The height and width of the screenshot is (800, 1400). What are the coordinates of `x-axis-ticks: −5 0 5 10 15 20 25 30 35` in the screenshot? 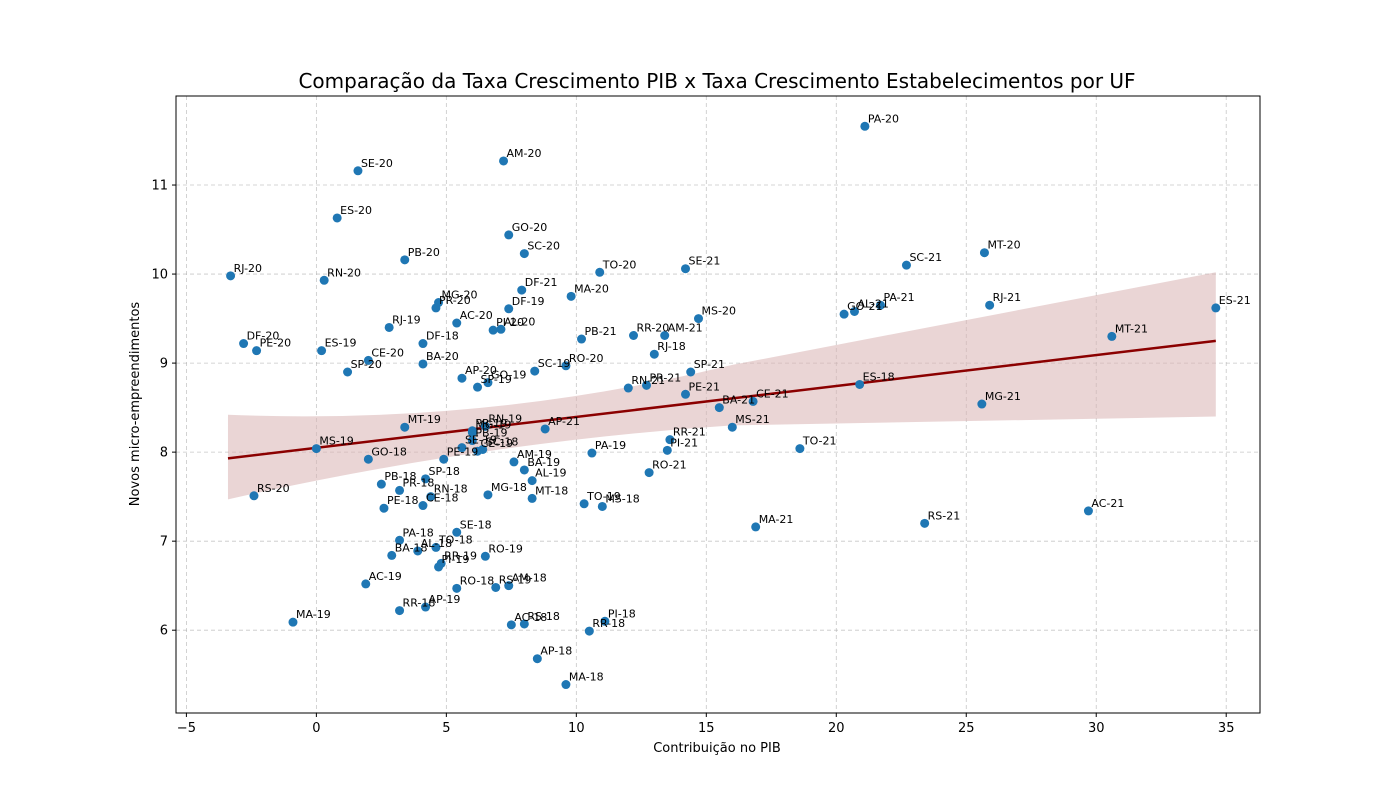 It's located at (705, 724).